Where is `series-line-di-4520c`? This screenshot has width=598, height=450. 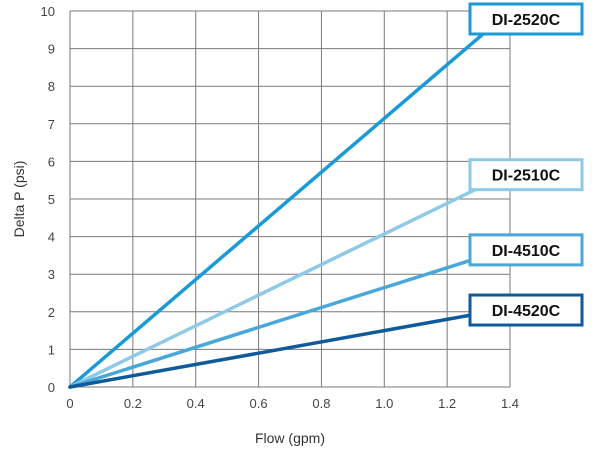 series-line-di-4520c is located at coordinates (290, 347).